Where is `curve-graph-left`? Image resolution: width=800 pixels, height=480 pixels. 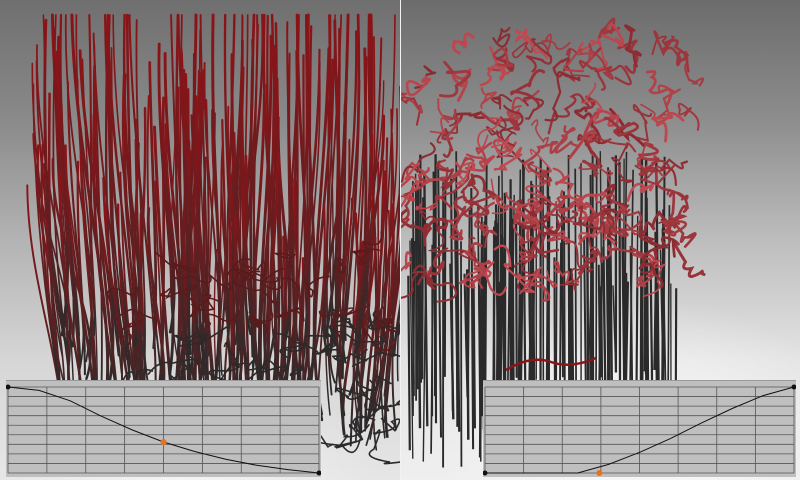
curve-graph-left is located at coordinates (163, 429).